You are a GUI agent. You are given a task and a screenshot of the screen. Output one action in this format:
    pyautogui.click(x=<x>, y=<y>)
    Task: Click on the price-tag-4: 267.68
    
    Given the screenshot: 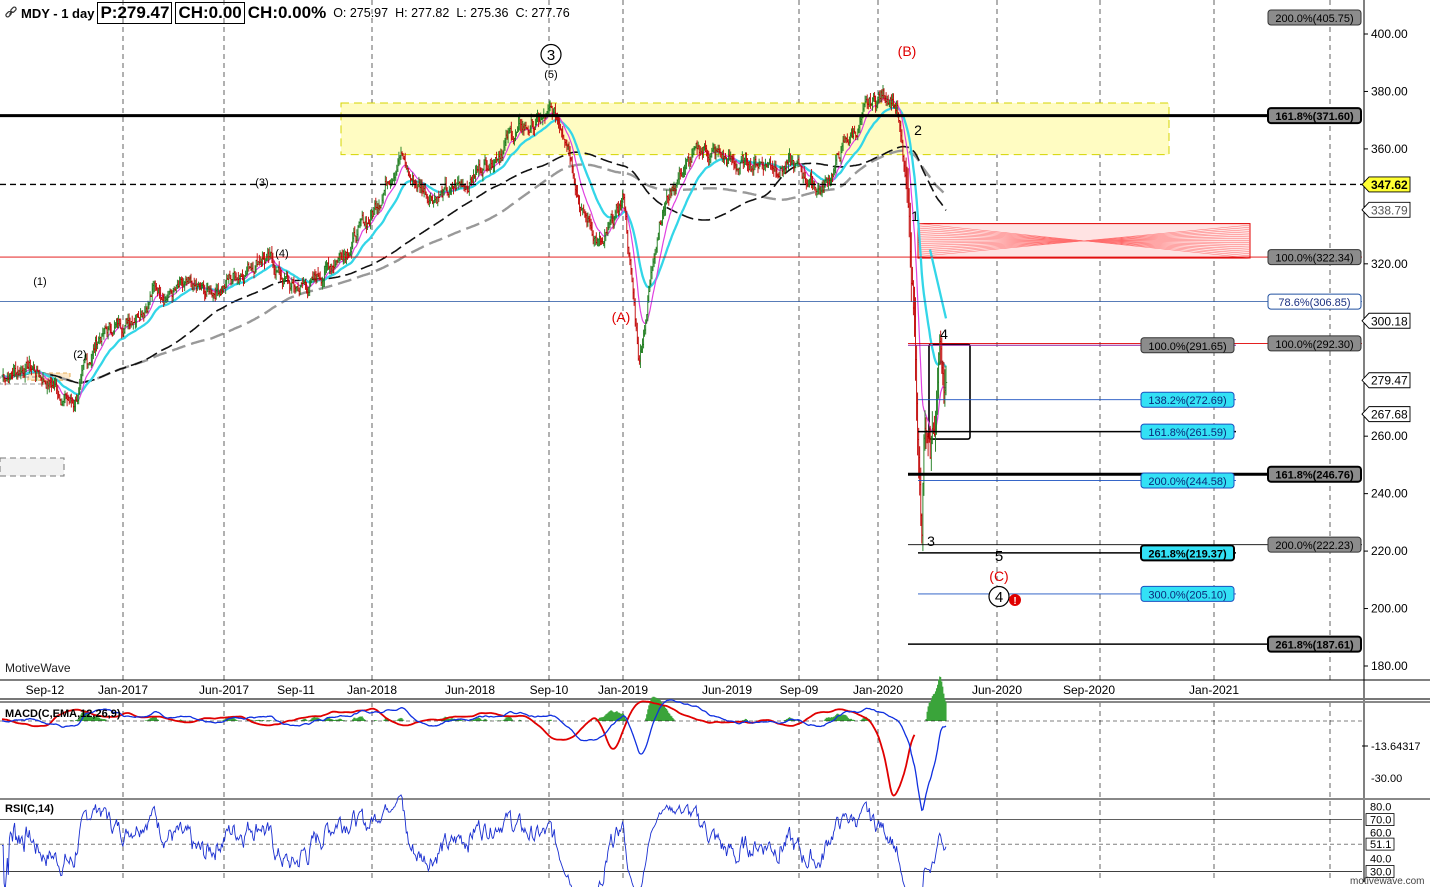 What is the action you would take?
    pyautogui.click(x=1386, y=414)
    